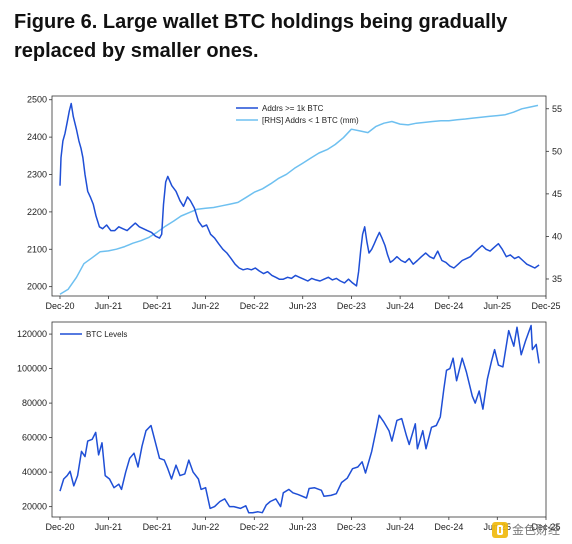 The height and width of the screenshot is (544, 572). I want to click on chart1-x-tick-label: Dec-21, so click(157, 306).